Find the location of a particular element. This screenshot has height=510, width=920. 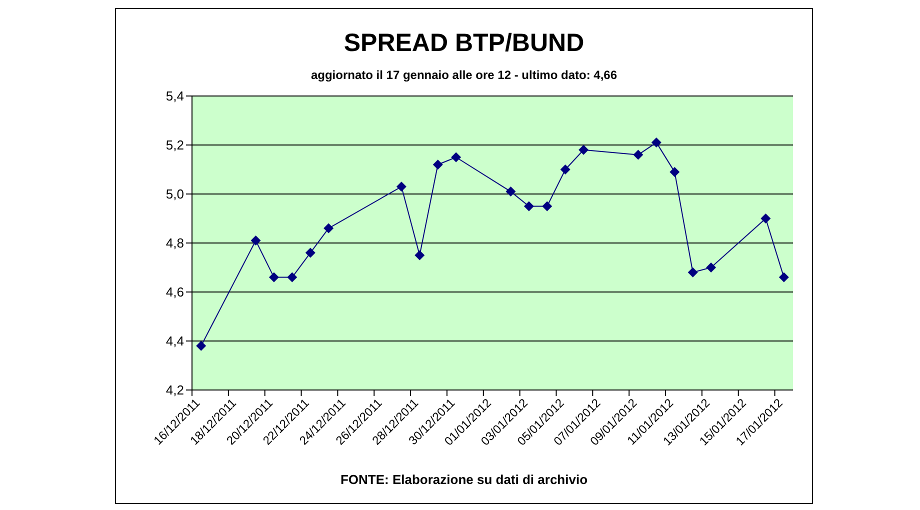

y-tick-label: 4,2 is located at coordinates (175, 390).